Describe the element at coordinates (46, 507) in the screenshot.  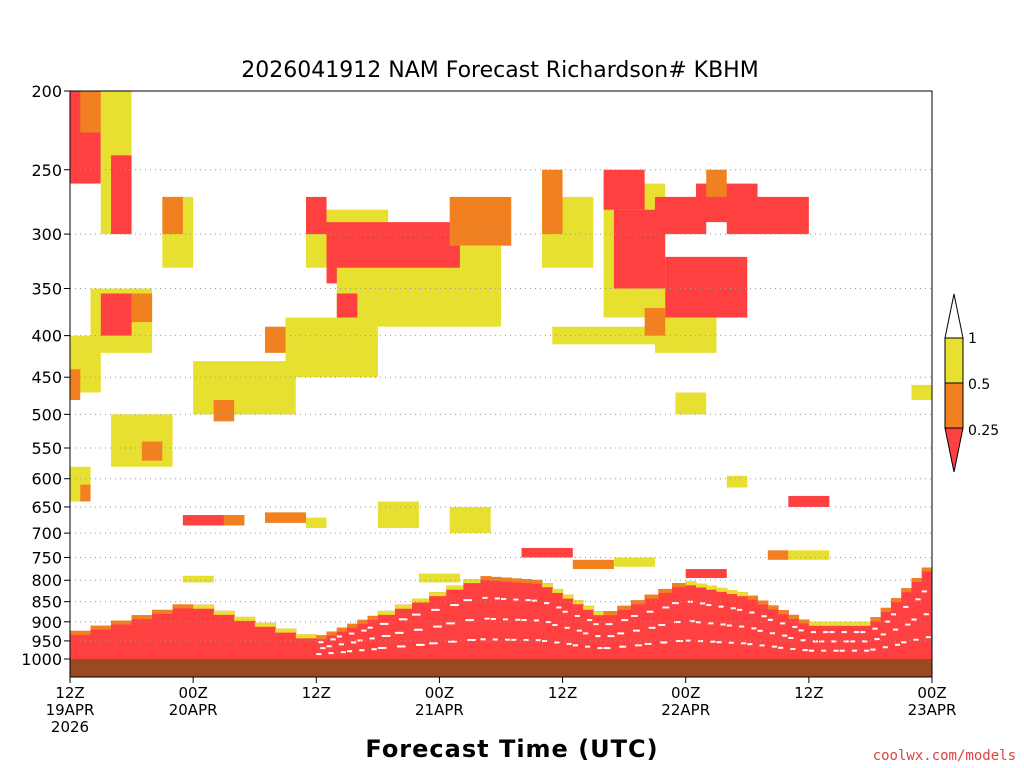
I see `y-tick-label: 650` at that location.